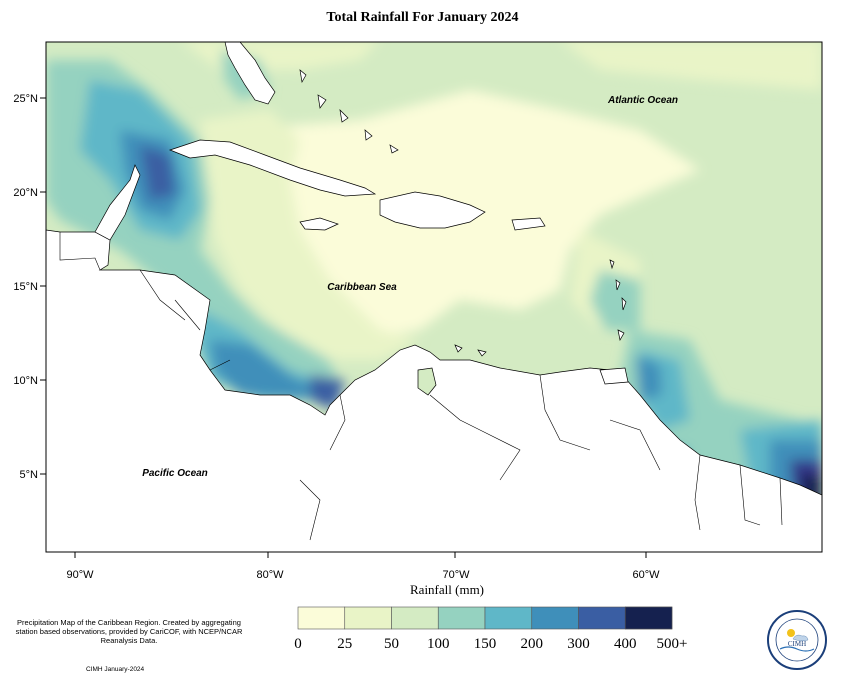  Describe the element at coordinates (175, 473) in the screenshot. I see `pacific-ocean-label: Pacific Ocean` at that location.